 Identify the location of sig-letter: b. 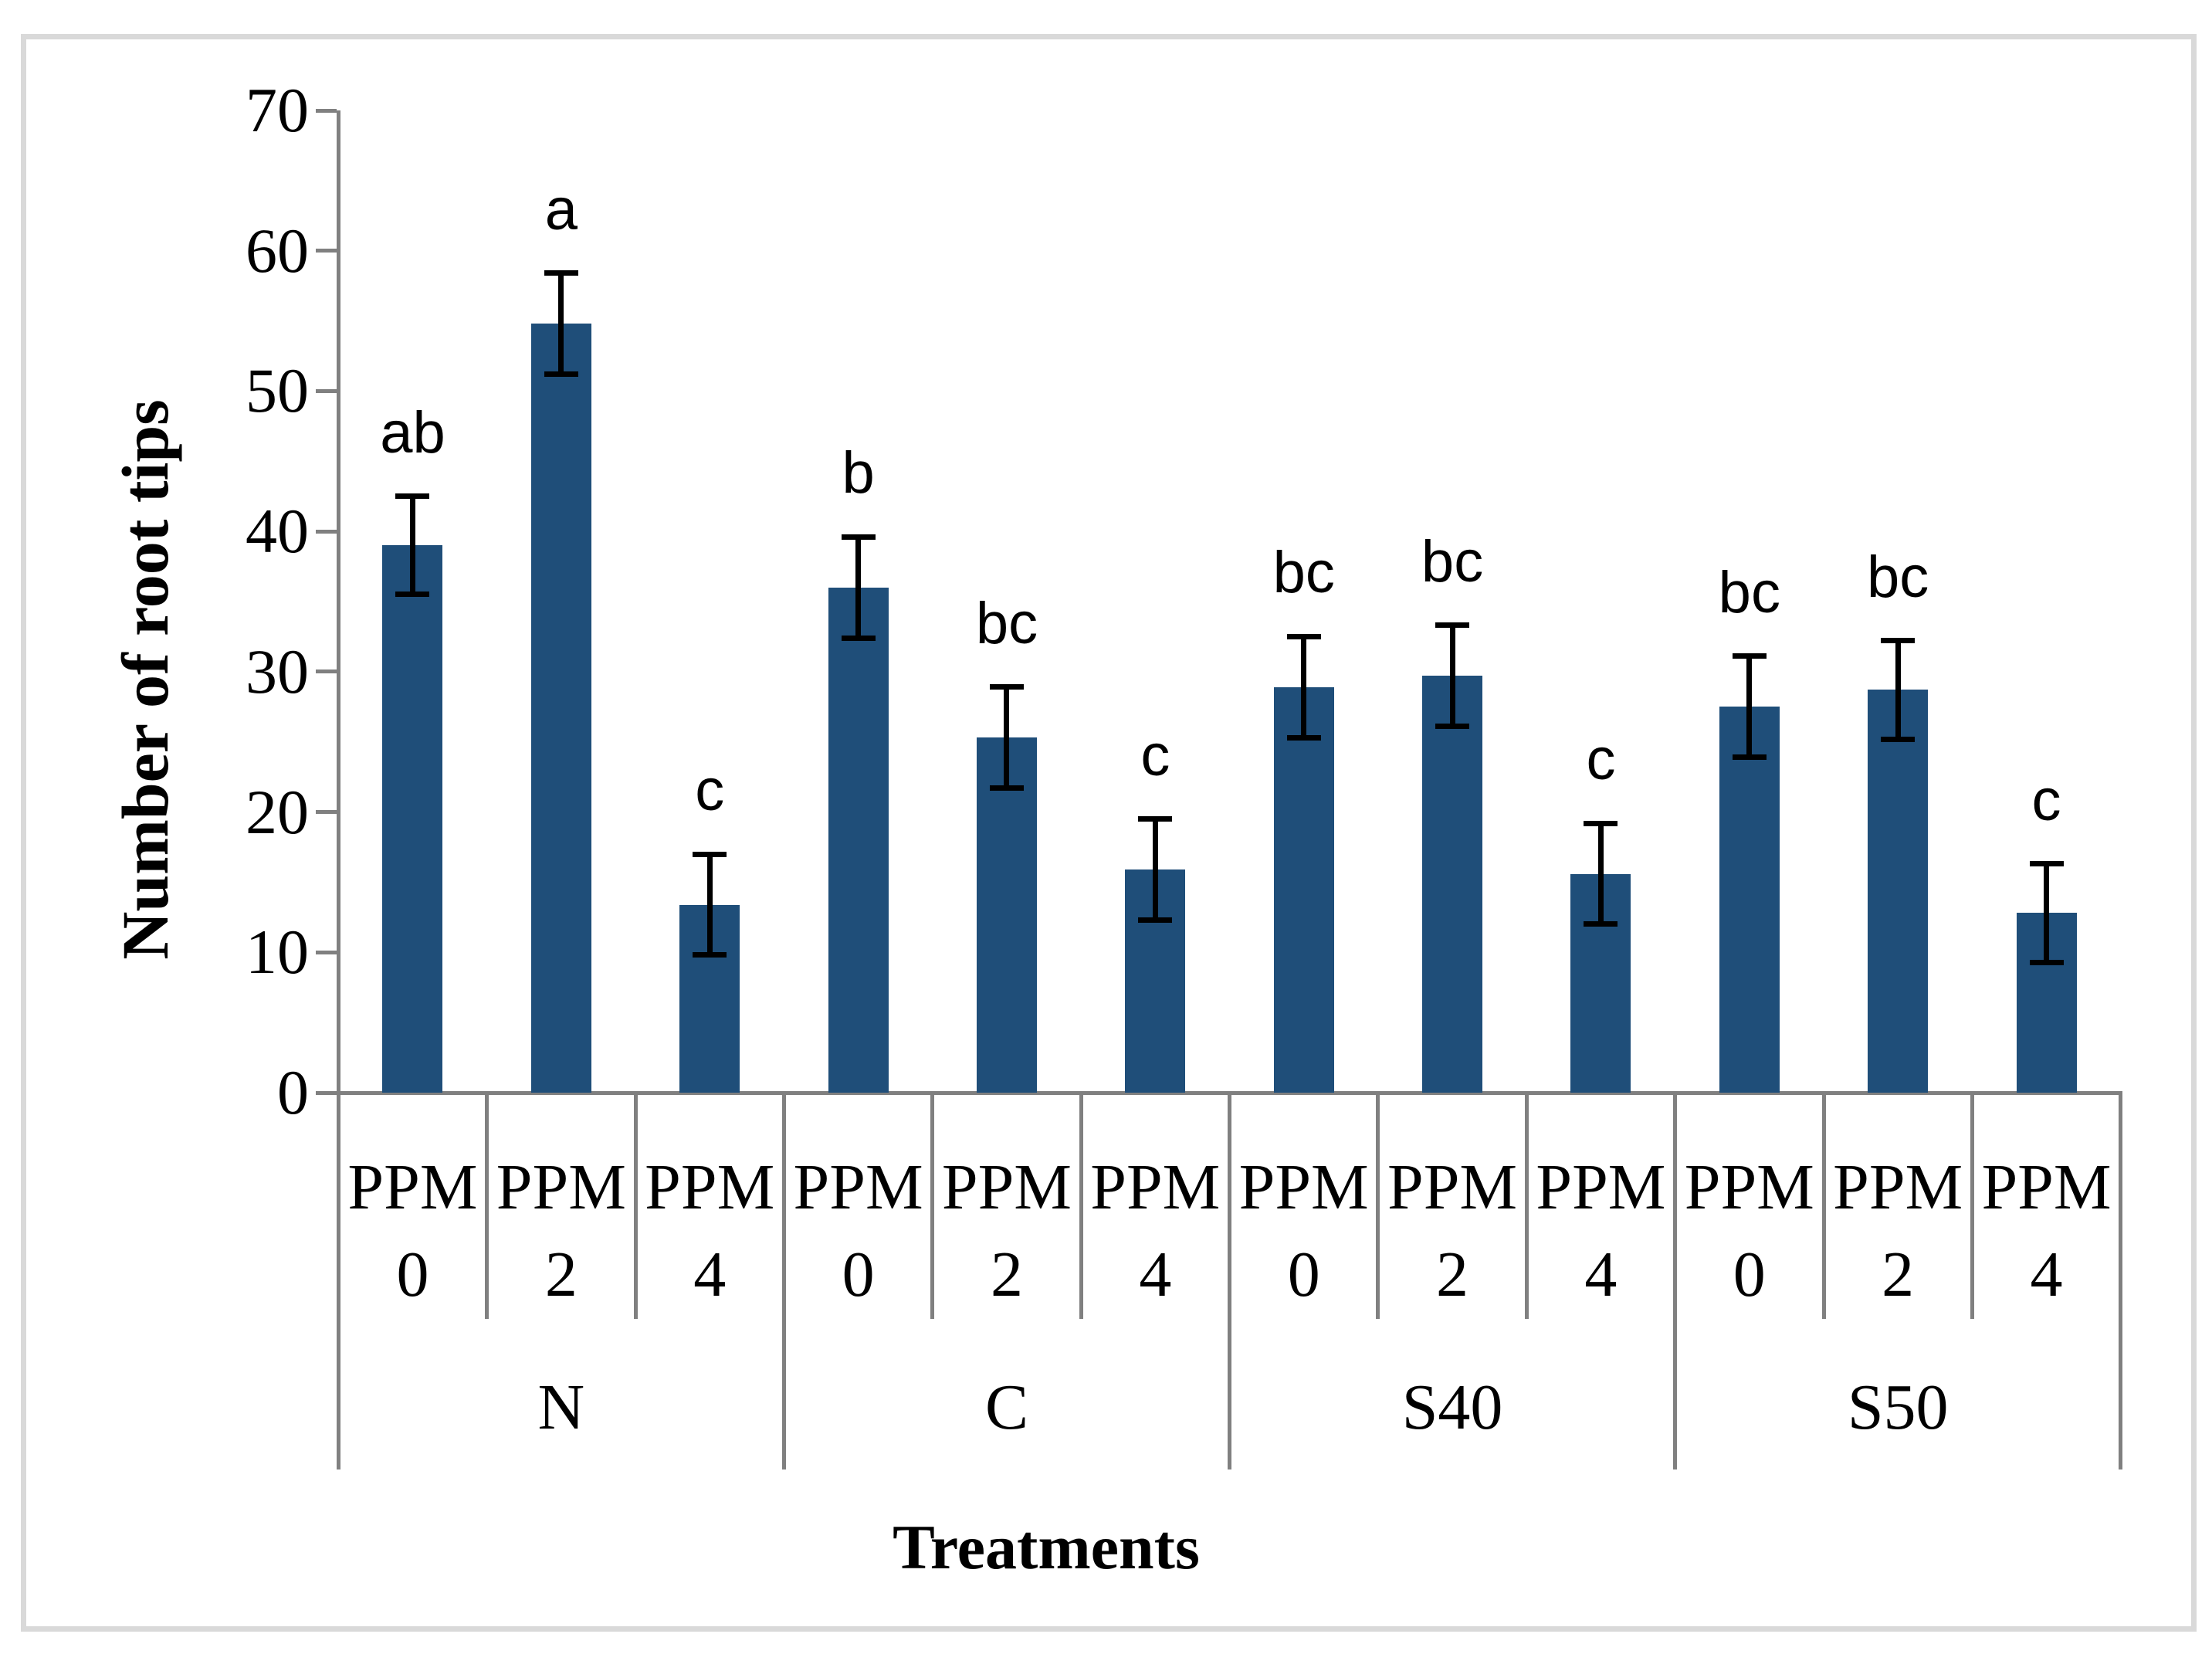
(858, 473).